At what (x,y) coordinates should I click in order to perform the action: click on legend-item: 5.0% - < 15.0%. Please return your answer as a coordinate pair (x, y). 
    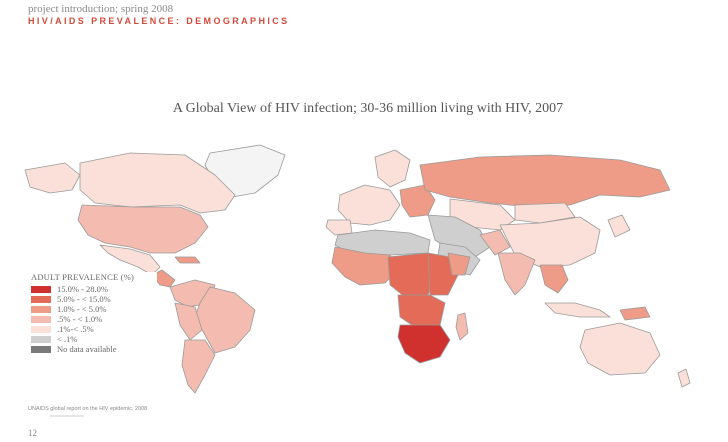
    Looking at the image, I should click on (94, 299).